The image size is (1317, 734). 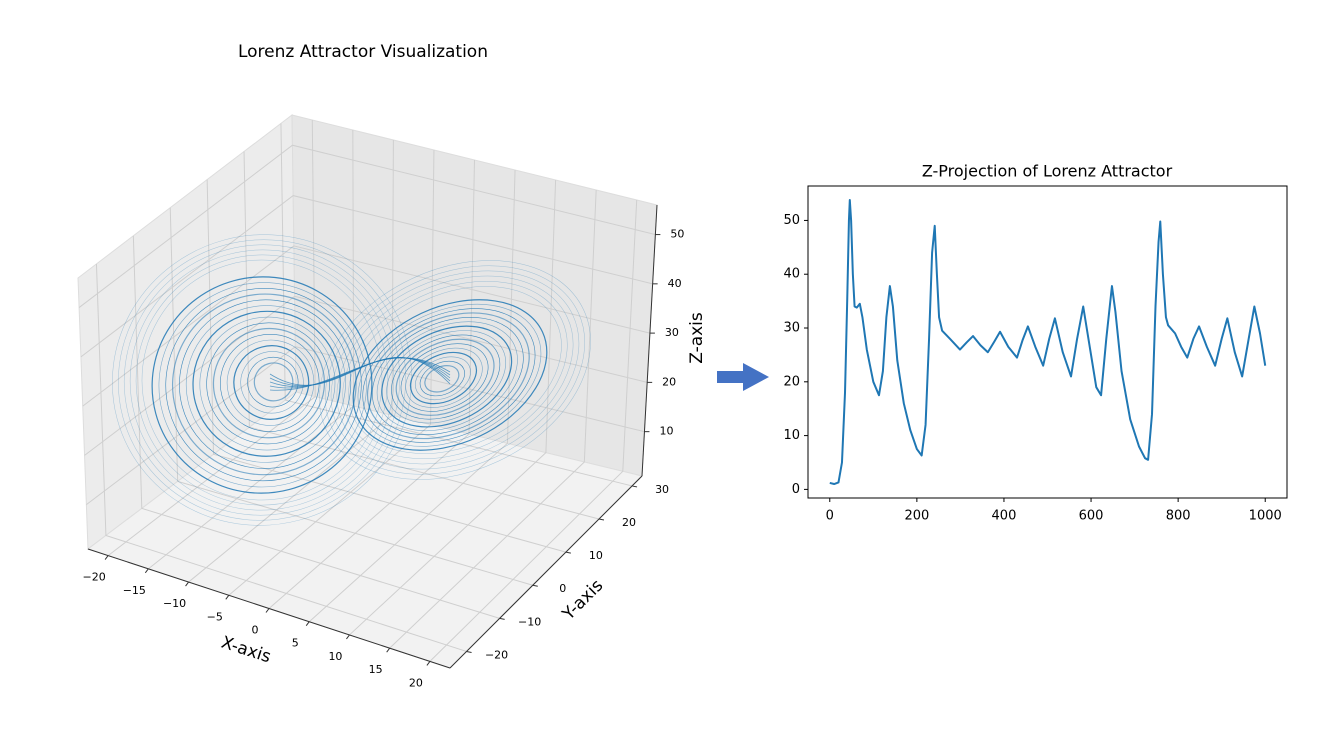 What do you see at coordinates (1091, 516) in the screenshot?
I see `x-tick-label: 600` at bounding box center [1091, 516].